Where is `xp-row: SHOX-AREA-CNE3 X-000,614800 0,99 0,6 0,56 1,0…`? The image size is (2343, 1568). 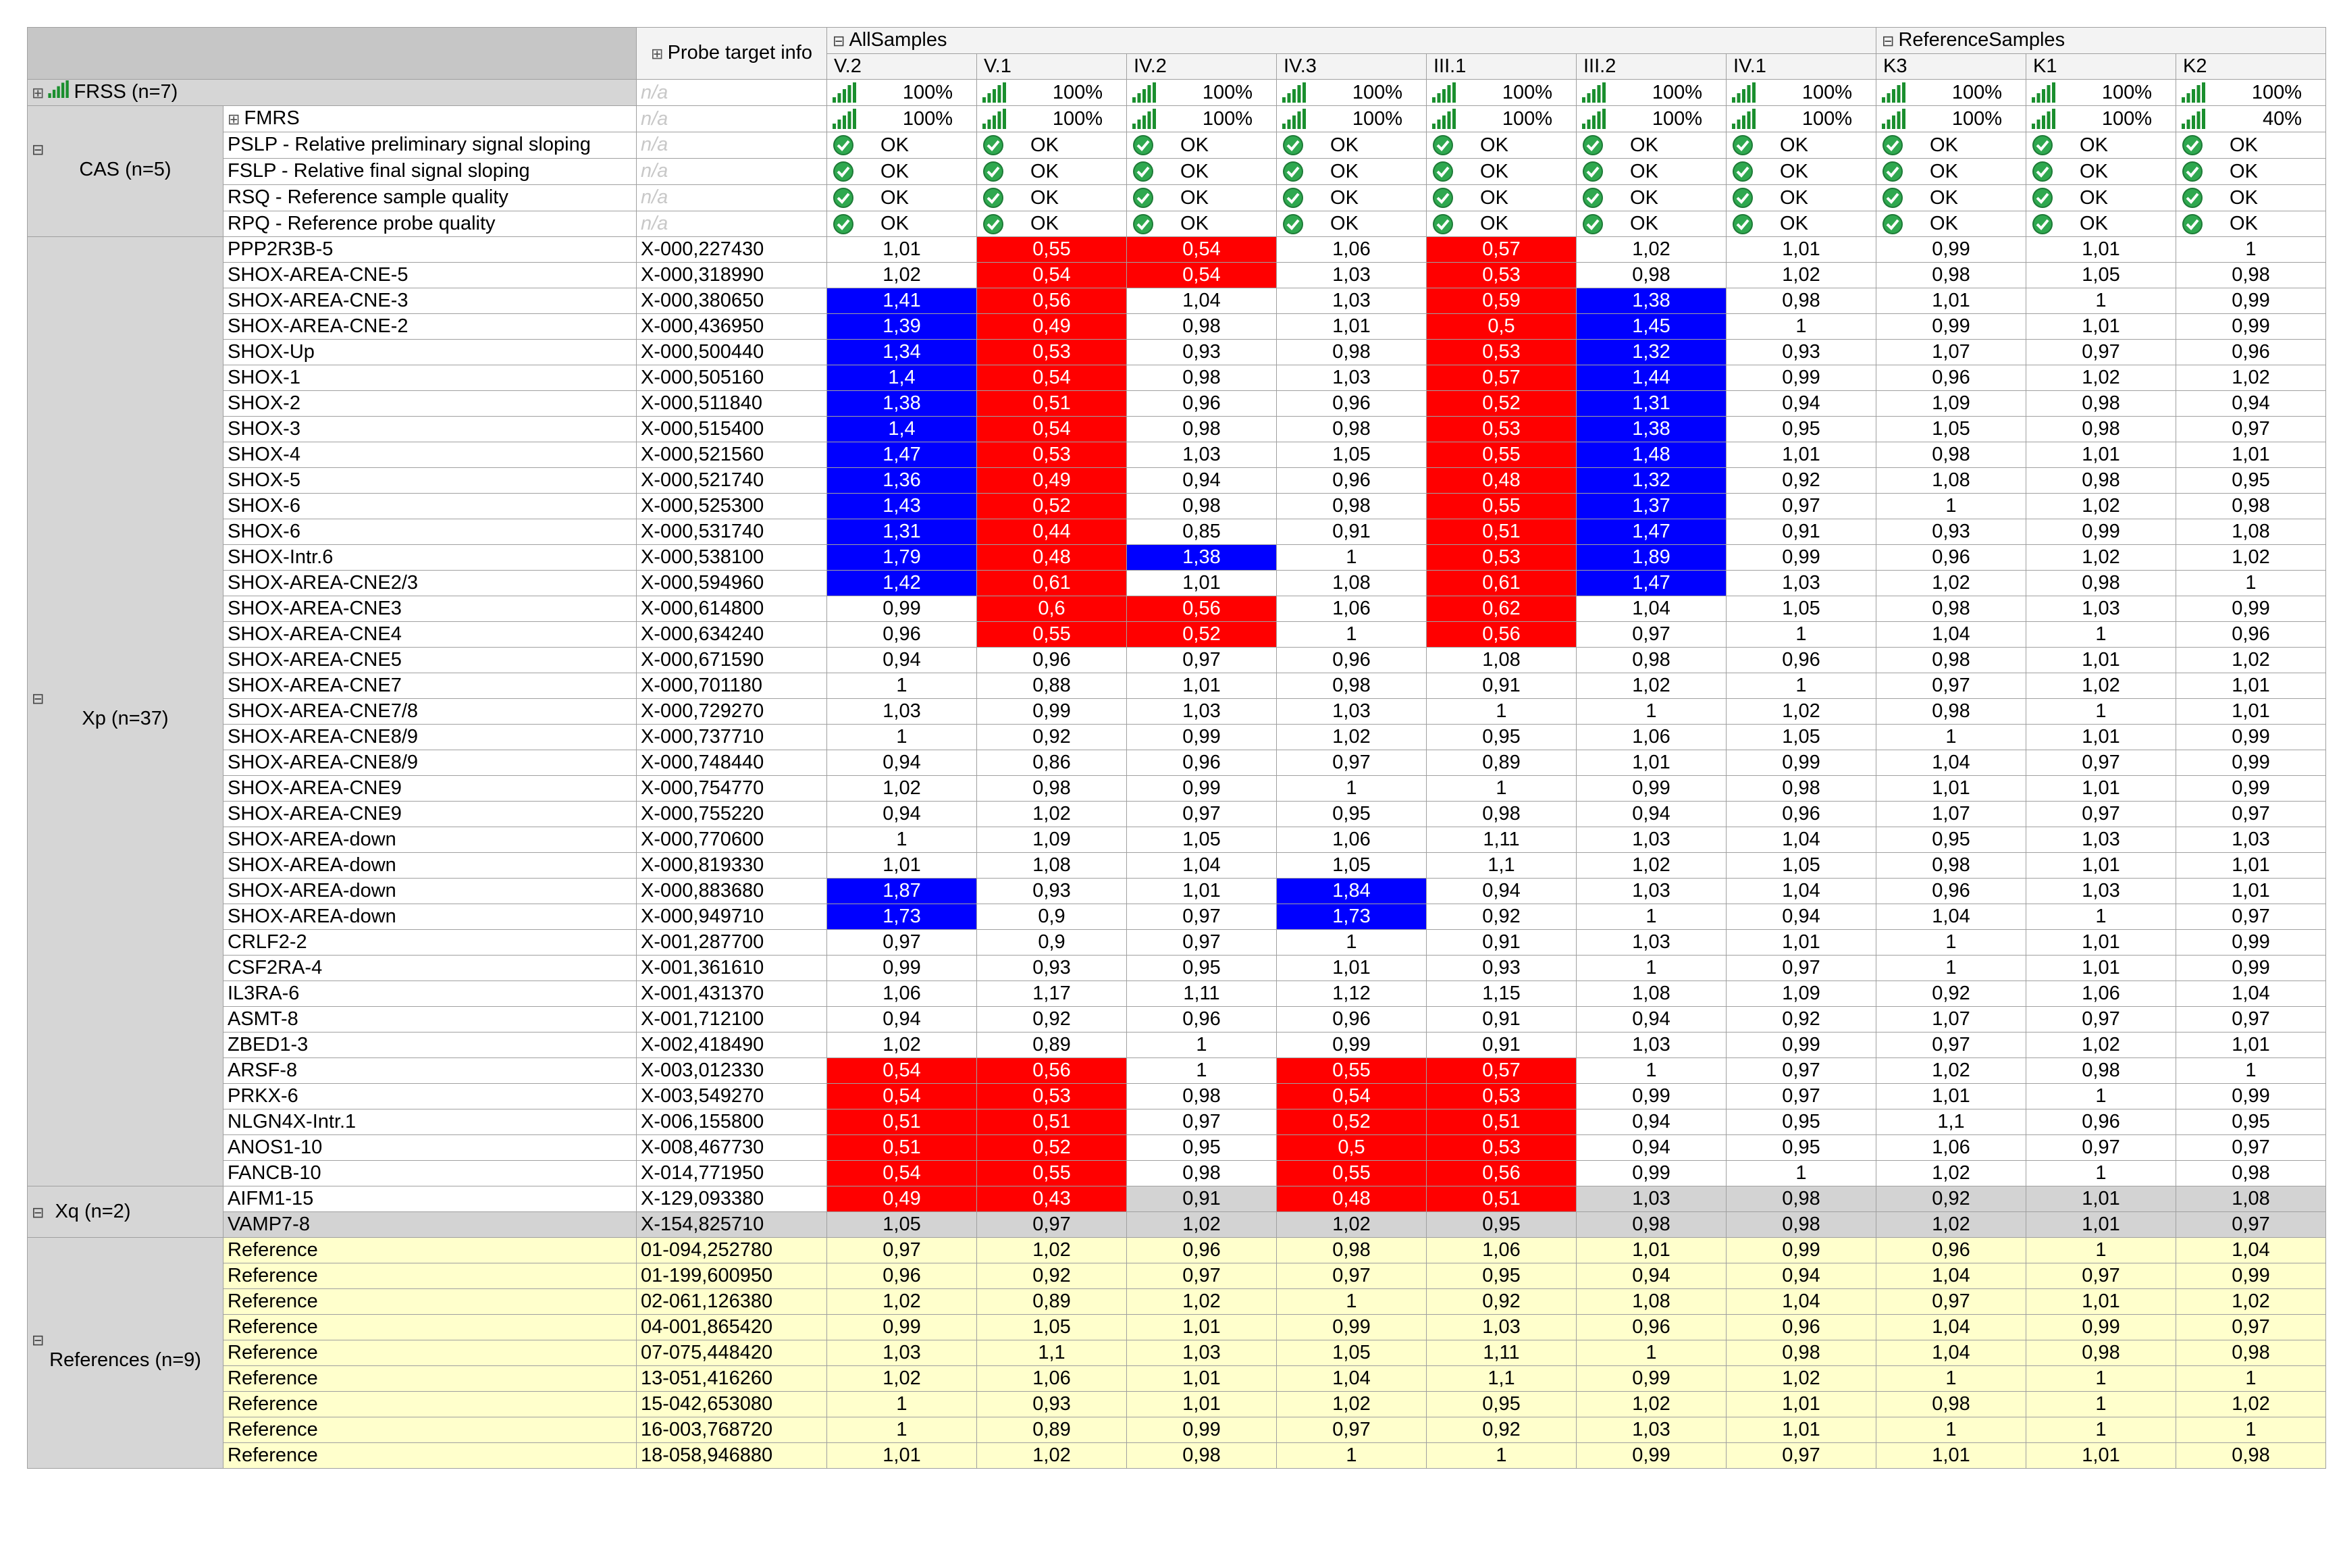 xp-row: SHOX-AREA-CNE3 X-000,614800 0,99 0,6 0,56 1,0… is located at coordinates (1177, 609).